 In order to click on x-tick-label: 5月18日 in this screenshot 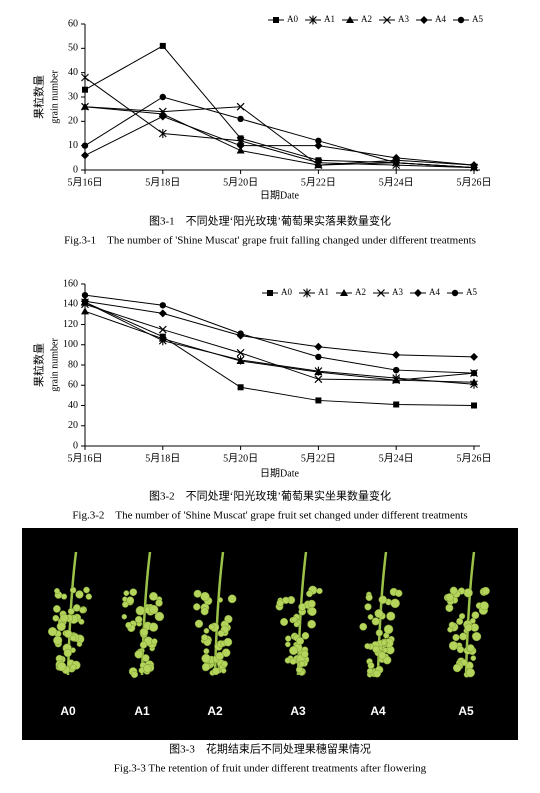, I will do `click(162, 182)`.